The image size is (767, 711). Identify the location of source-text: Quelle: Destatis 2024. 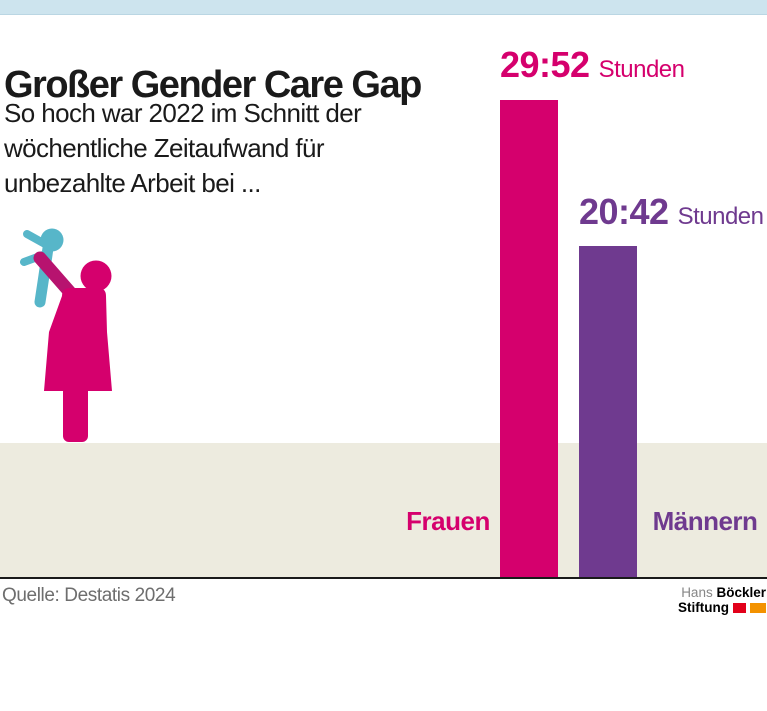
(89, 595).